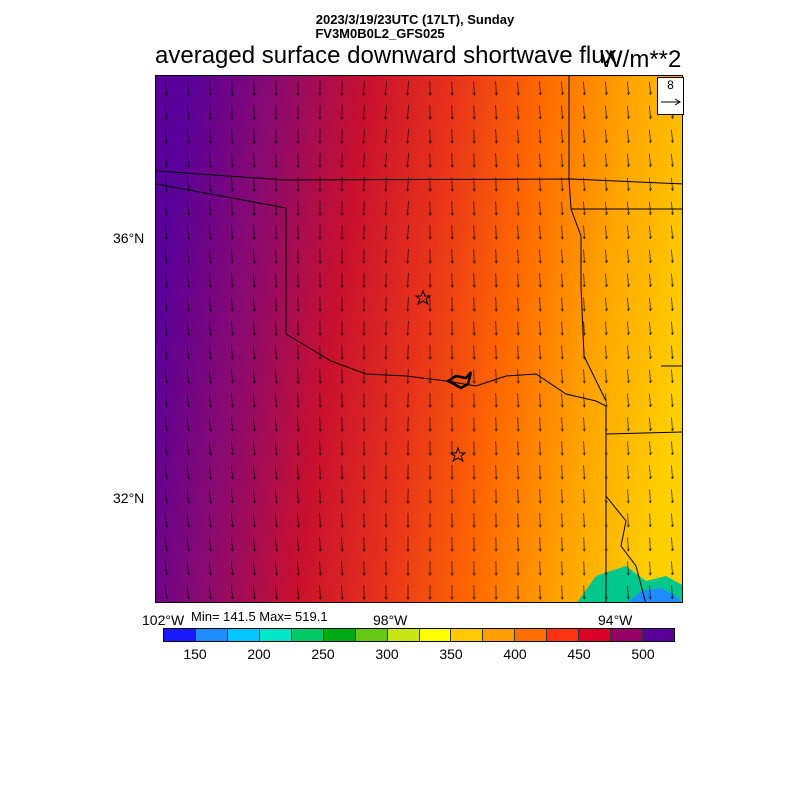 The height and width of the screenshot is (800, 800). What do you see at coordinates (323, 654) in the screenshot?
I see `colorbar-tick-label: 250` at bounding box center [323, 654].